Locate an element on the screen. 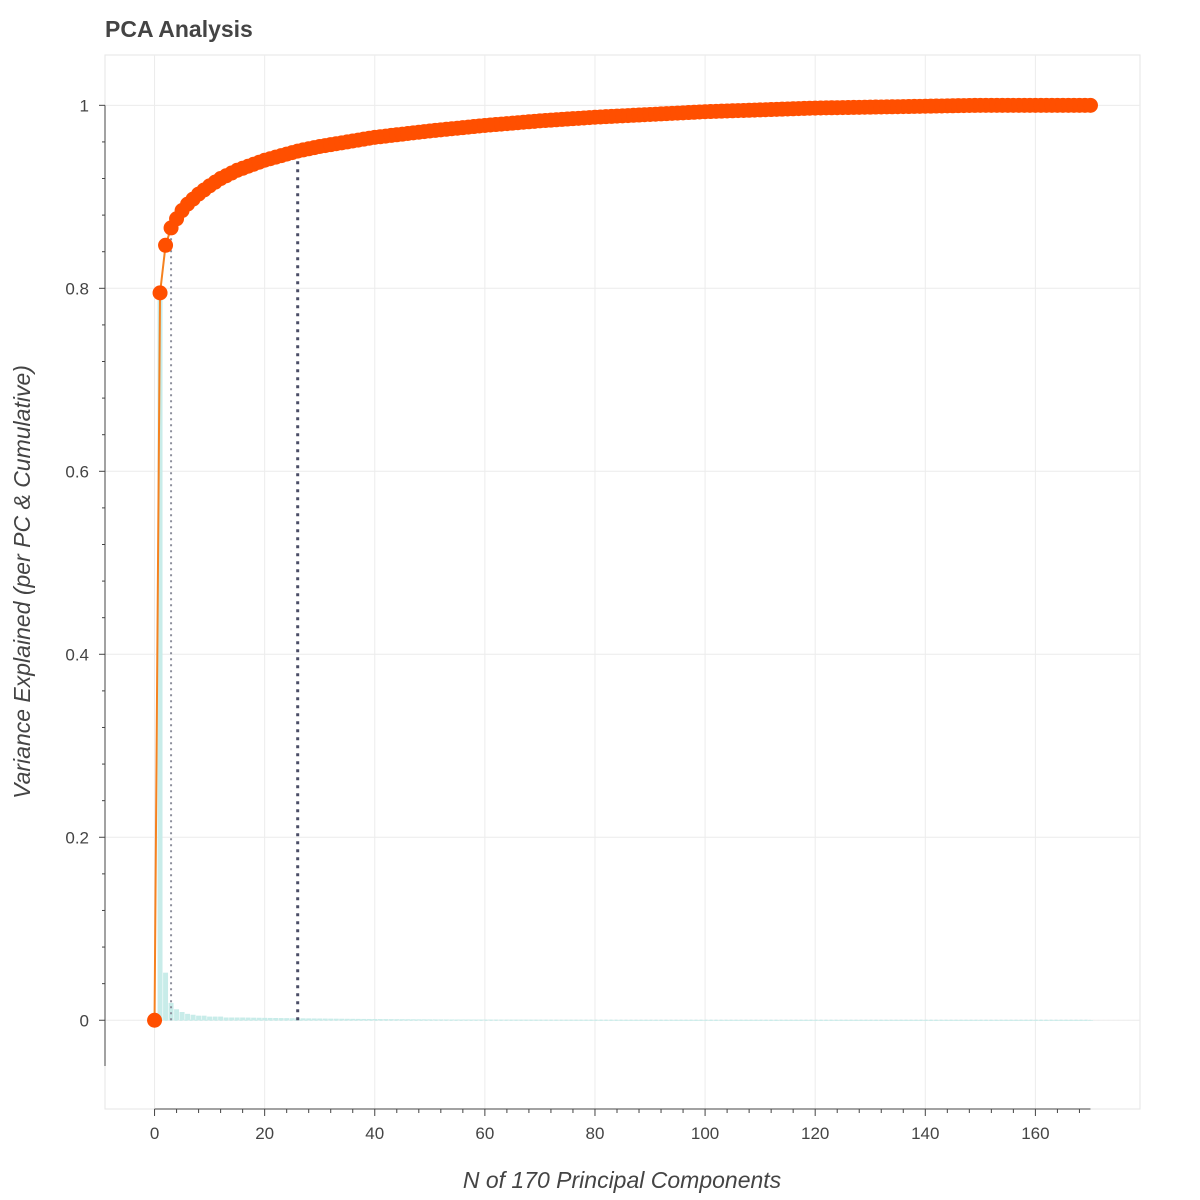 This screenshot has height=1200, width=1200. x-tick-label: 60 is located at coordinates (484, 1133).